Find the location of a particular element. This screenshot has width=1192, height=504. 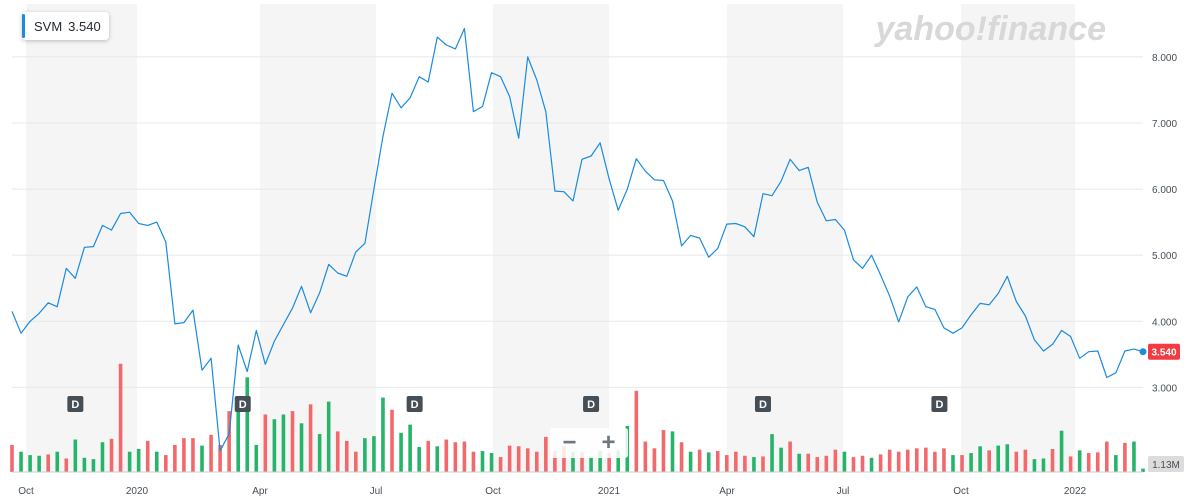

zoom-out-button: − is located at coordinates (569, 442).